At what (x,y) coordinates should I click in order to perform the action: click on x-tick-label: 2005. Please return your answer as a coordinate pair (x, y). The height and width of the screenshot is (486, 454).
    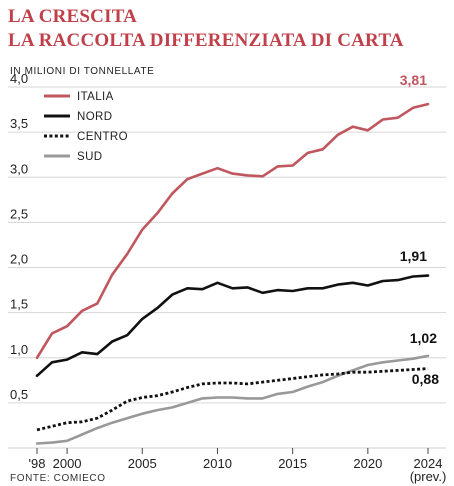
    Looking at the image, I should click on (142, 463).